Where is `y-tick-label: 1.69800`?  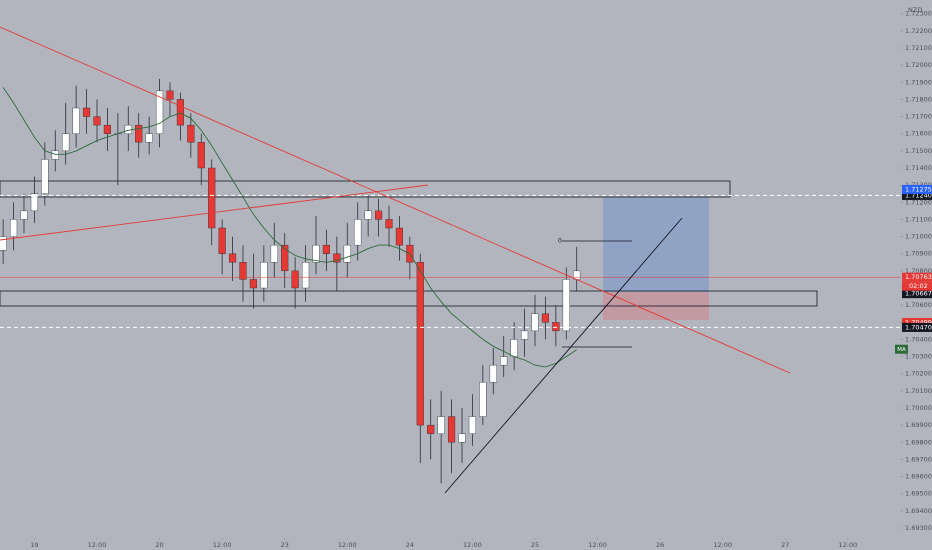
y-tick-label: 1.69800 is located at coordinates (918, 442).